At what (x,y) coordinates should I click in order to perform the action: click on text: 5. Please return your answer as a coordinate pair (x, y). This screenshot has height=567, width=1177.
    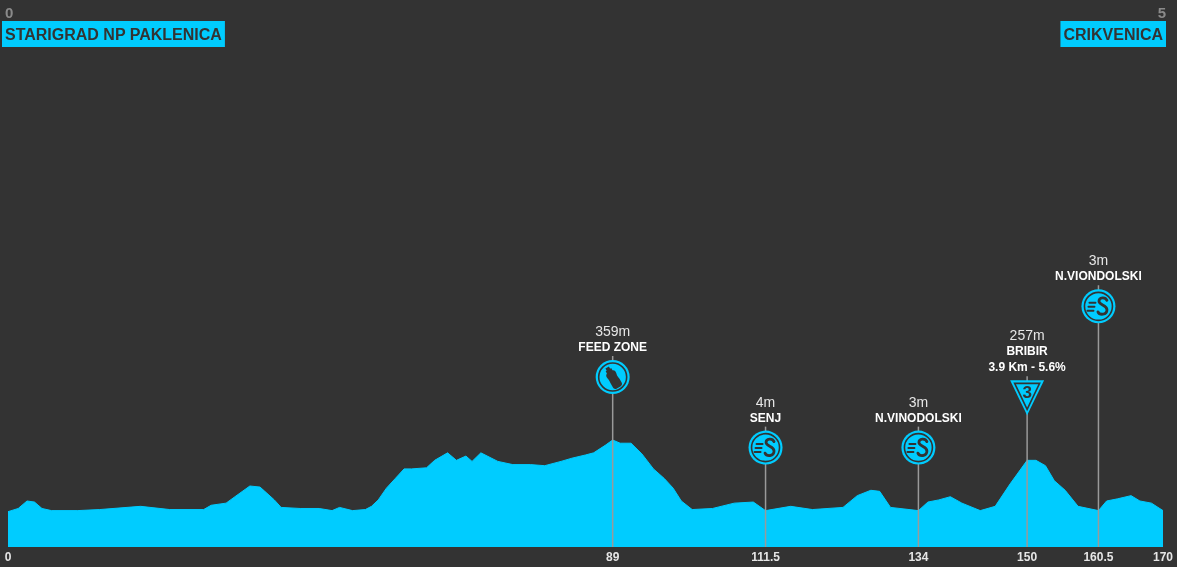
    Looking at the image, I should click on (1161, 12).